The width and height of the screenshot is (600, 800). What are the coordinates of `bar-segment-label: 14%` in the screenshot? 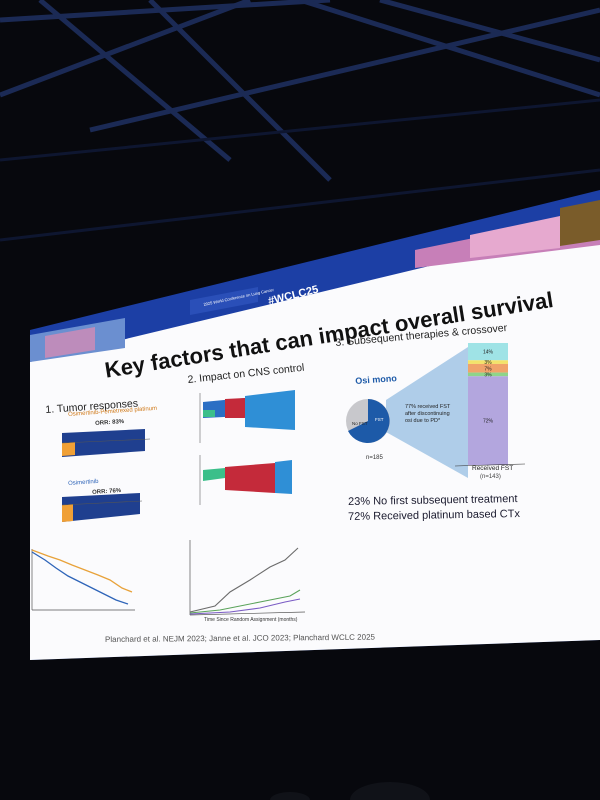 It's located at (488, 353).